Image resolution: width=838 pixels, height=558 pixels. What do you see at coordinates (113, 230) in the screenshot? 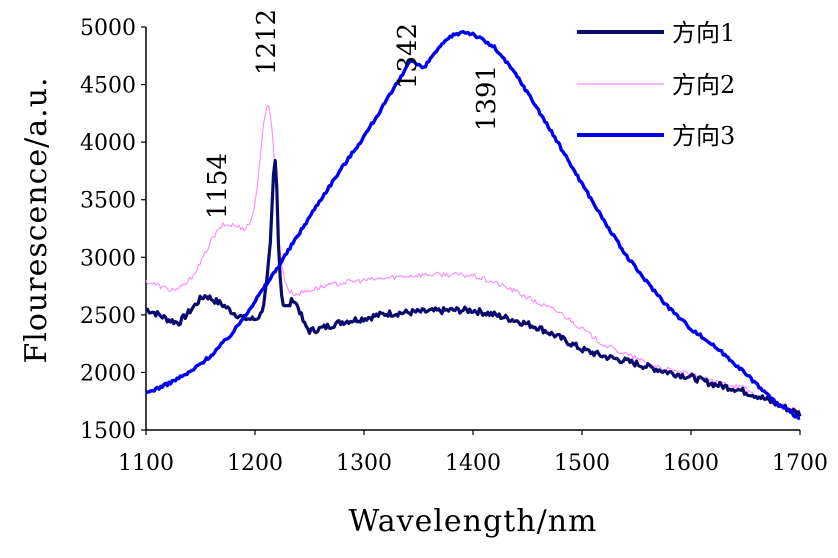
I see `y-axis-ticks: 1500 2000 2500 3000 3500 4000 4500 5000` at bounding box center [113, 230].